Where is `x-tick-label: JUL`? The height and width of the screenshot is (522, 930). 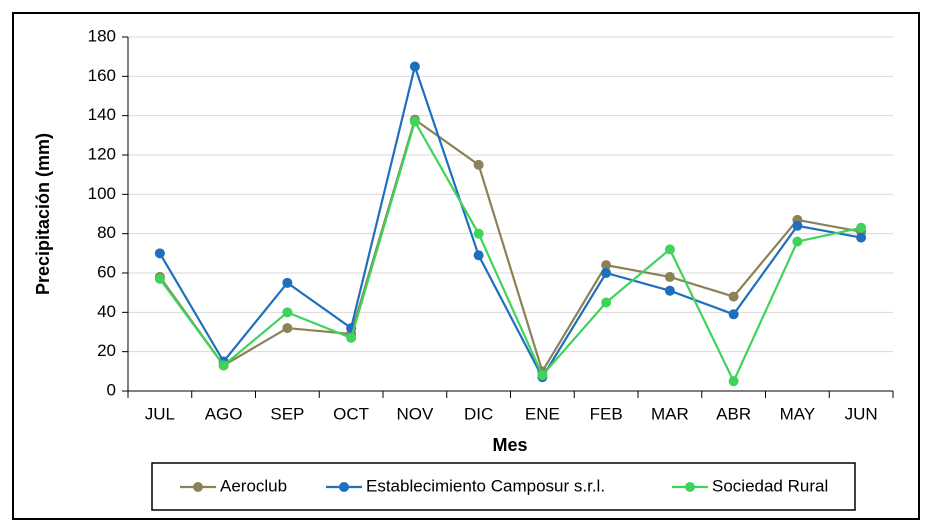
x-tick-label: JUL is located at coordinates (160, 413).